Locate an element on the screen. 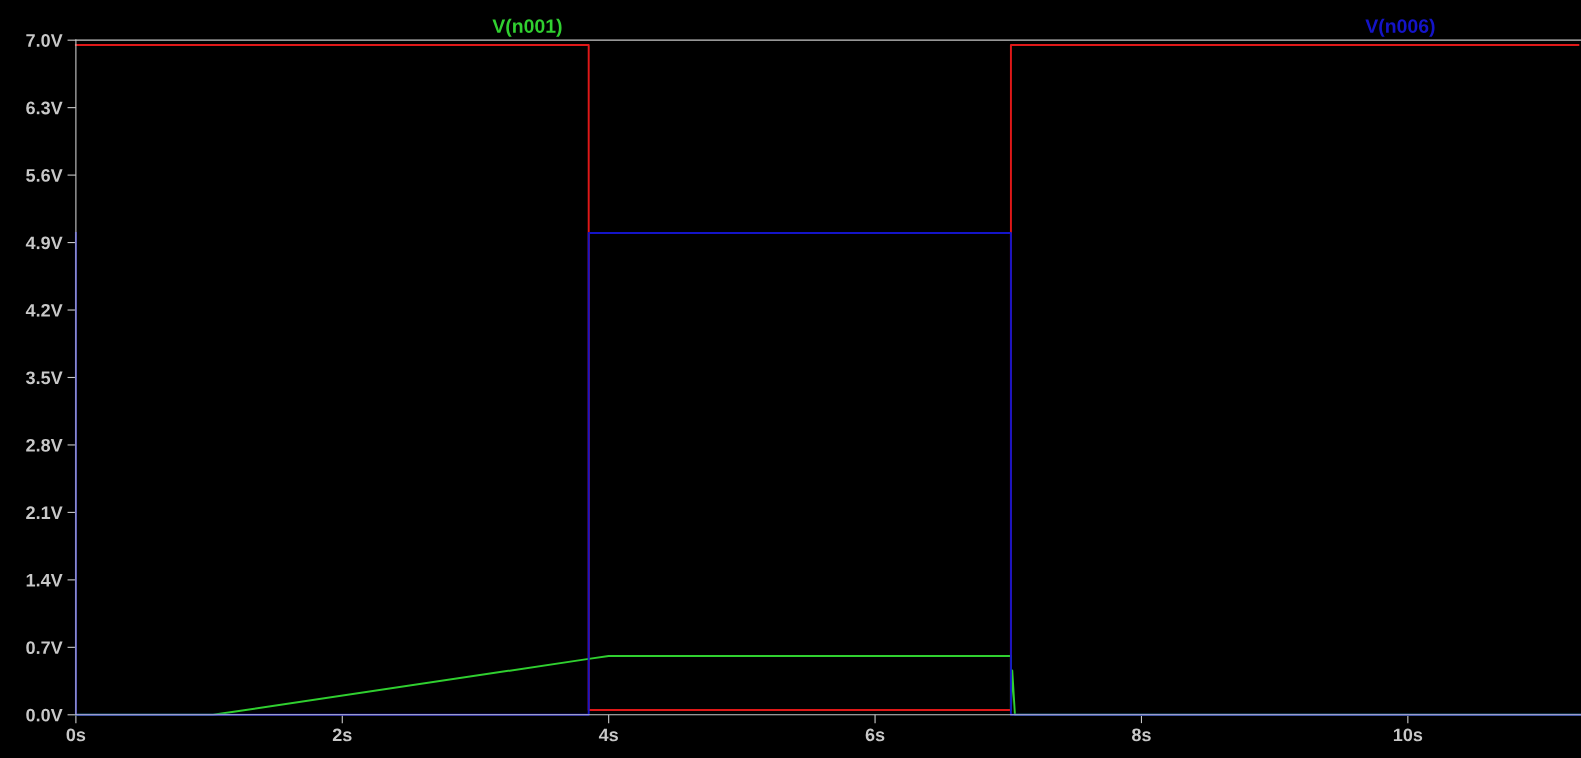  x-tick-label: 2s is located at coordinates (342, 735).